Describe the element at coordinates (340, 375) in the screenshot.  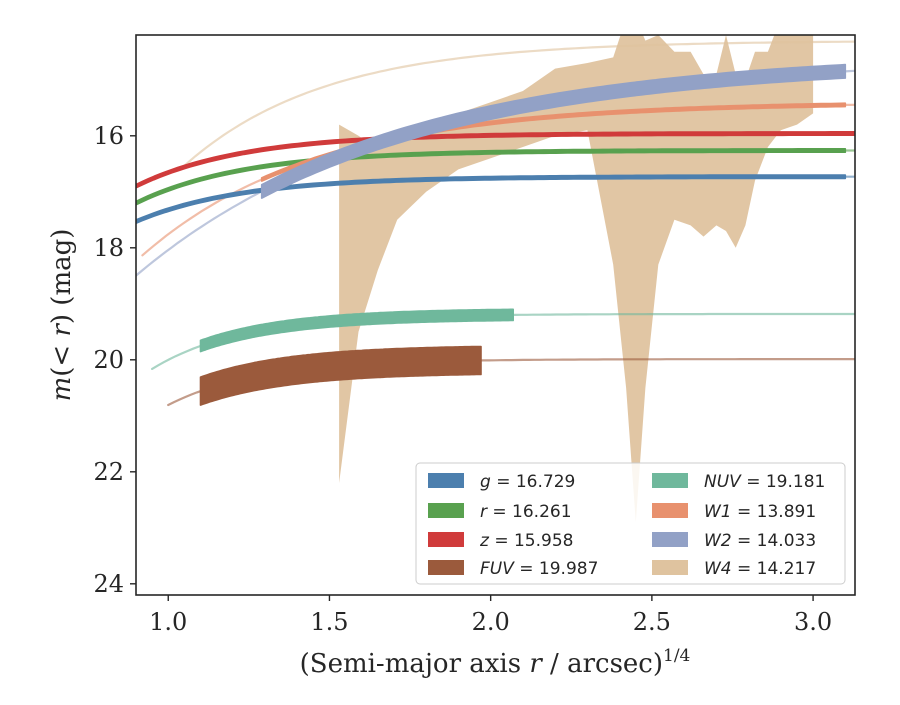
I see `band-fuv-measured-curve` at that location.